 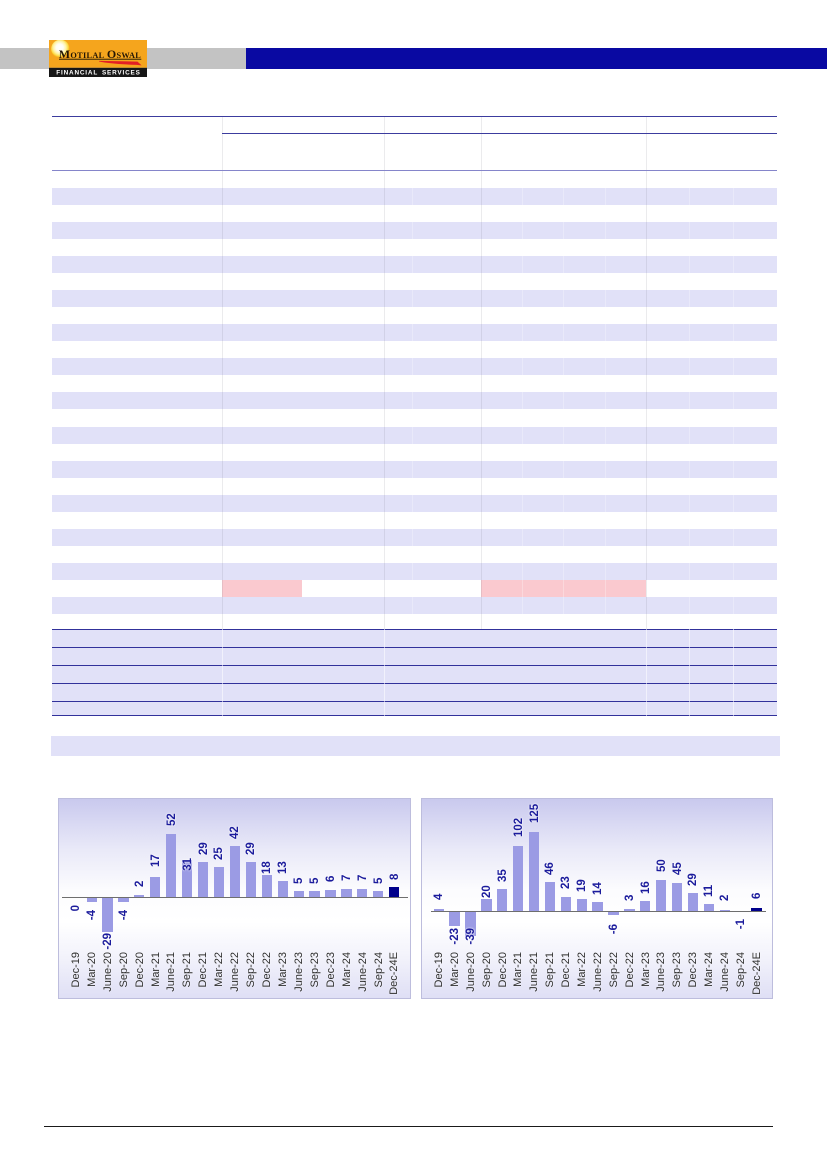 What do you see at coordinates (98, 73) in the screenshot?
I see `svg-text: FINANCIAL SERVICES` at bounding box center [98, 73].